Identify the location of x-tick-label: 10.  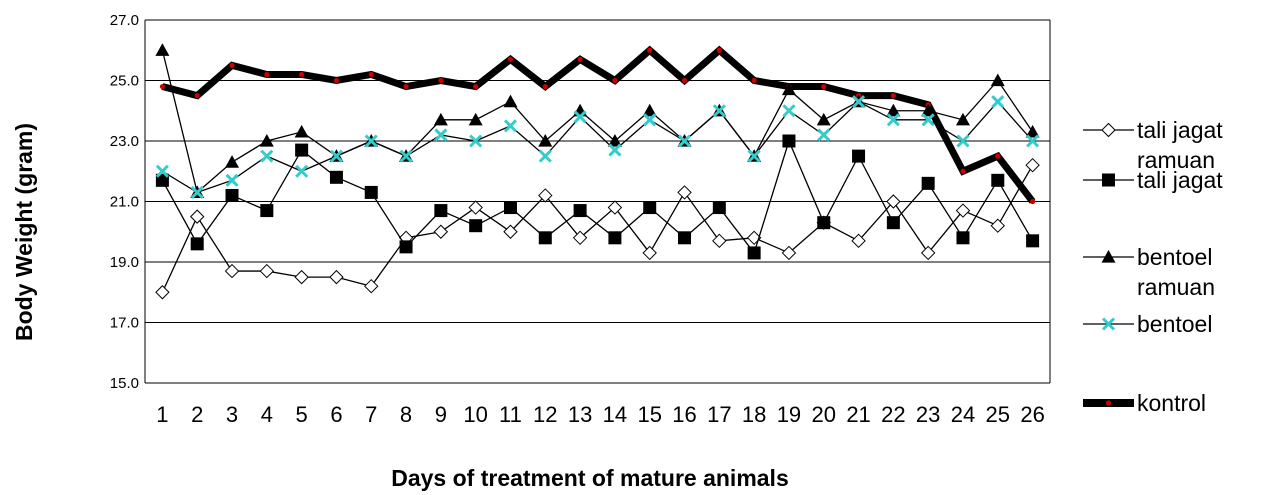
(475, 414).